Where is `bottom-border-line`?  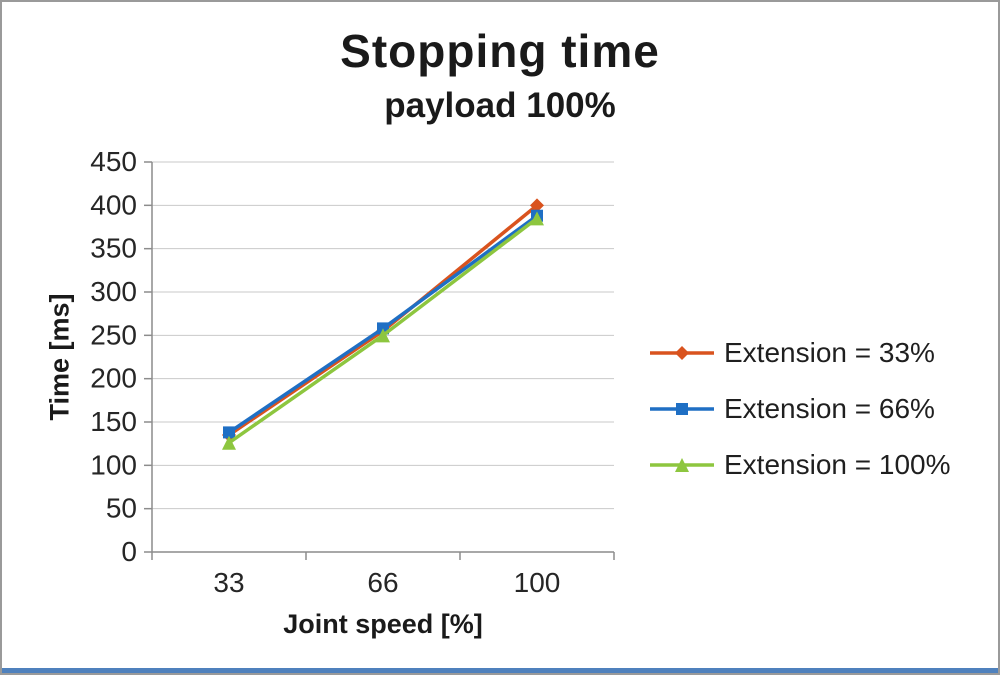 bottom-border-line is located at coordinates (500, 670).